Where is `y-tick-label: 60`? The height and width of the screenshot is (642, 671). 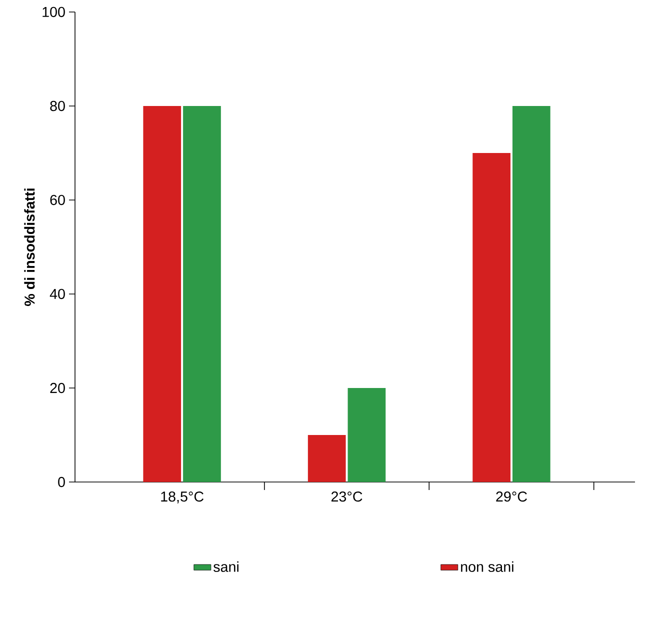 y-tick-label: 60 is located at coordinates (57, 200).